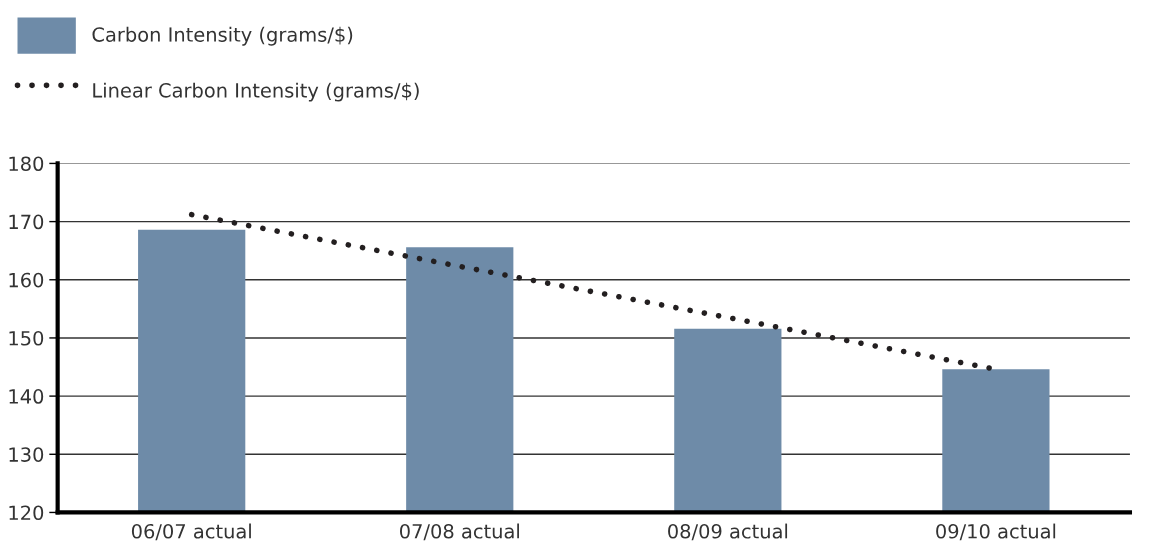  I want to click on x-tick-label: 09/10 actual, so click(996, 532).